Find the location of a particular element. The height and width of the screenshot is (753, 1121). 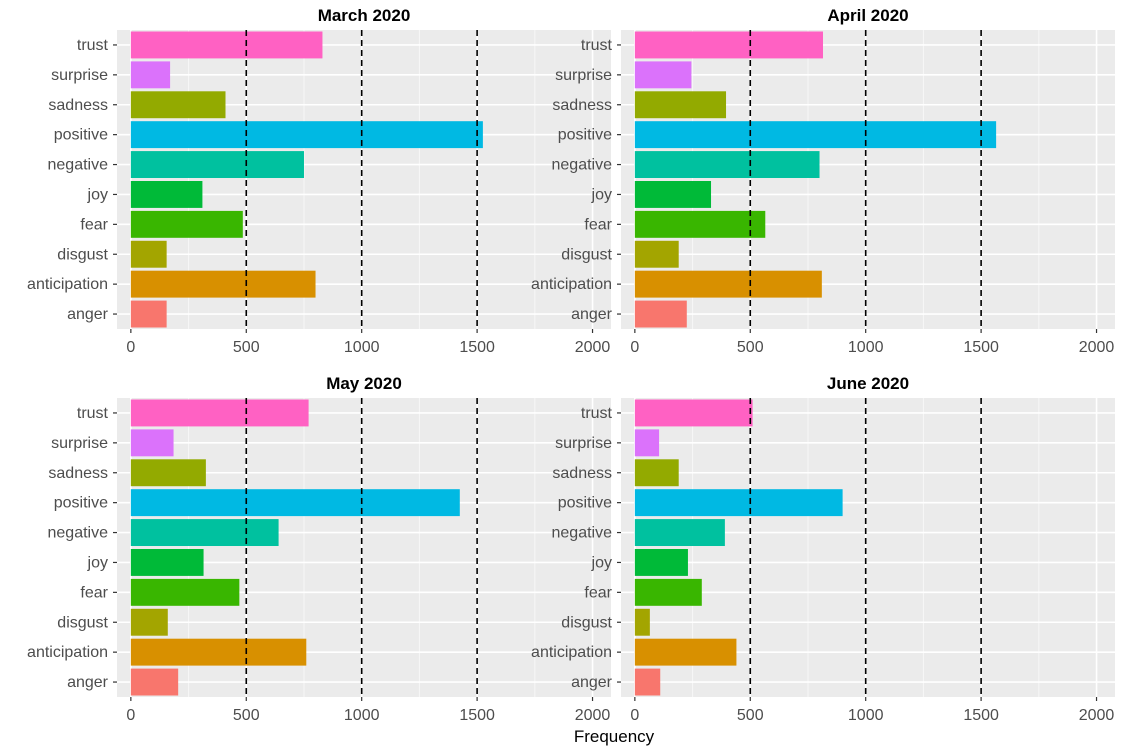

panel-title: June 2020 is located at coordinates (868, 383).